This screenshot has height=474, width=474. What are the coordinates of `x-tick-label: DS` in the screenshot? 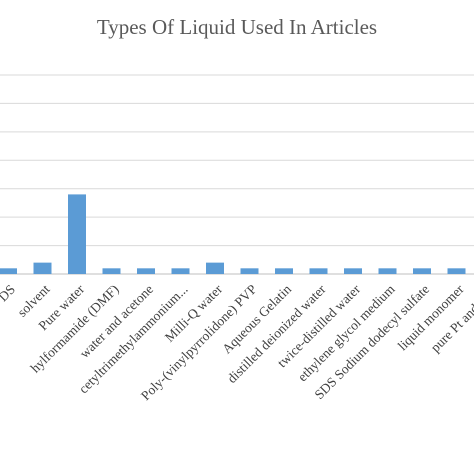 It's located at (9, 293).